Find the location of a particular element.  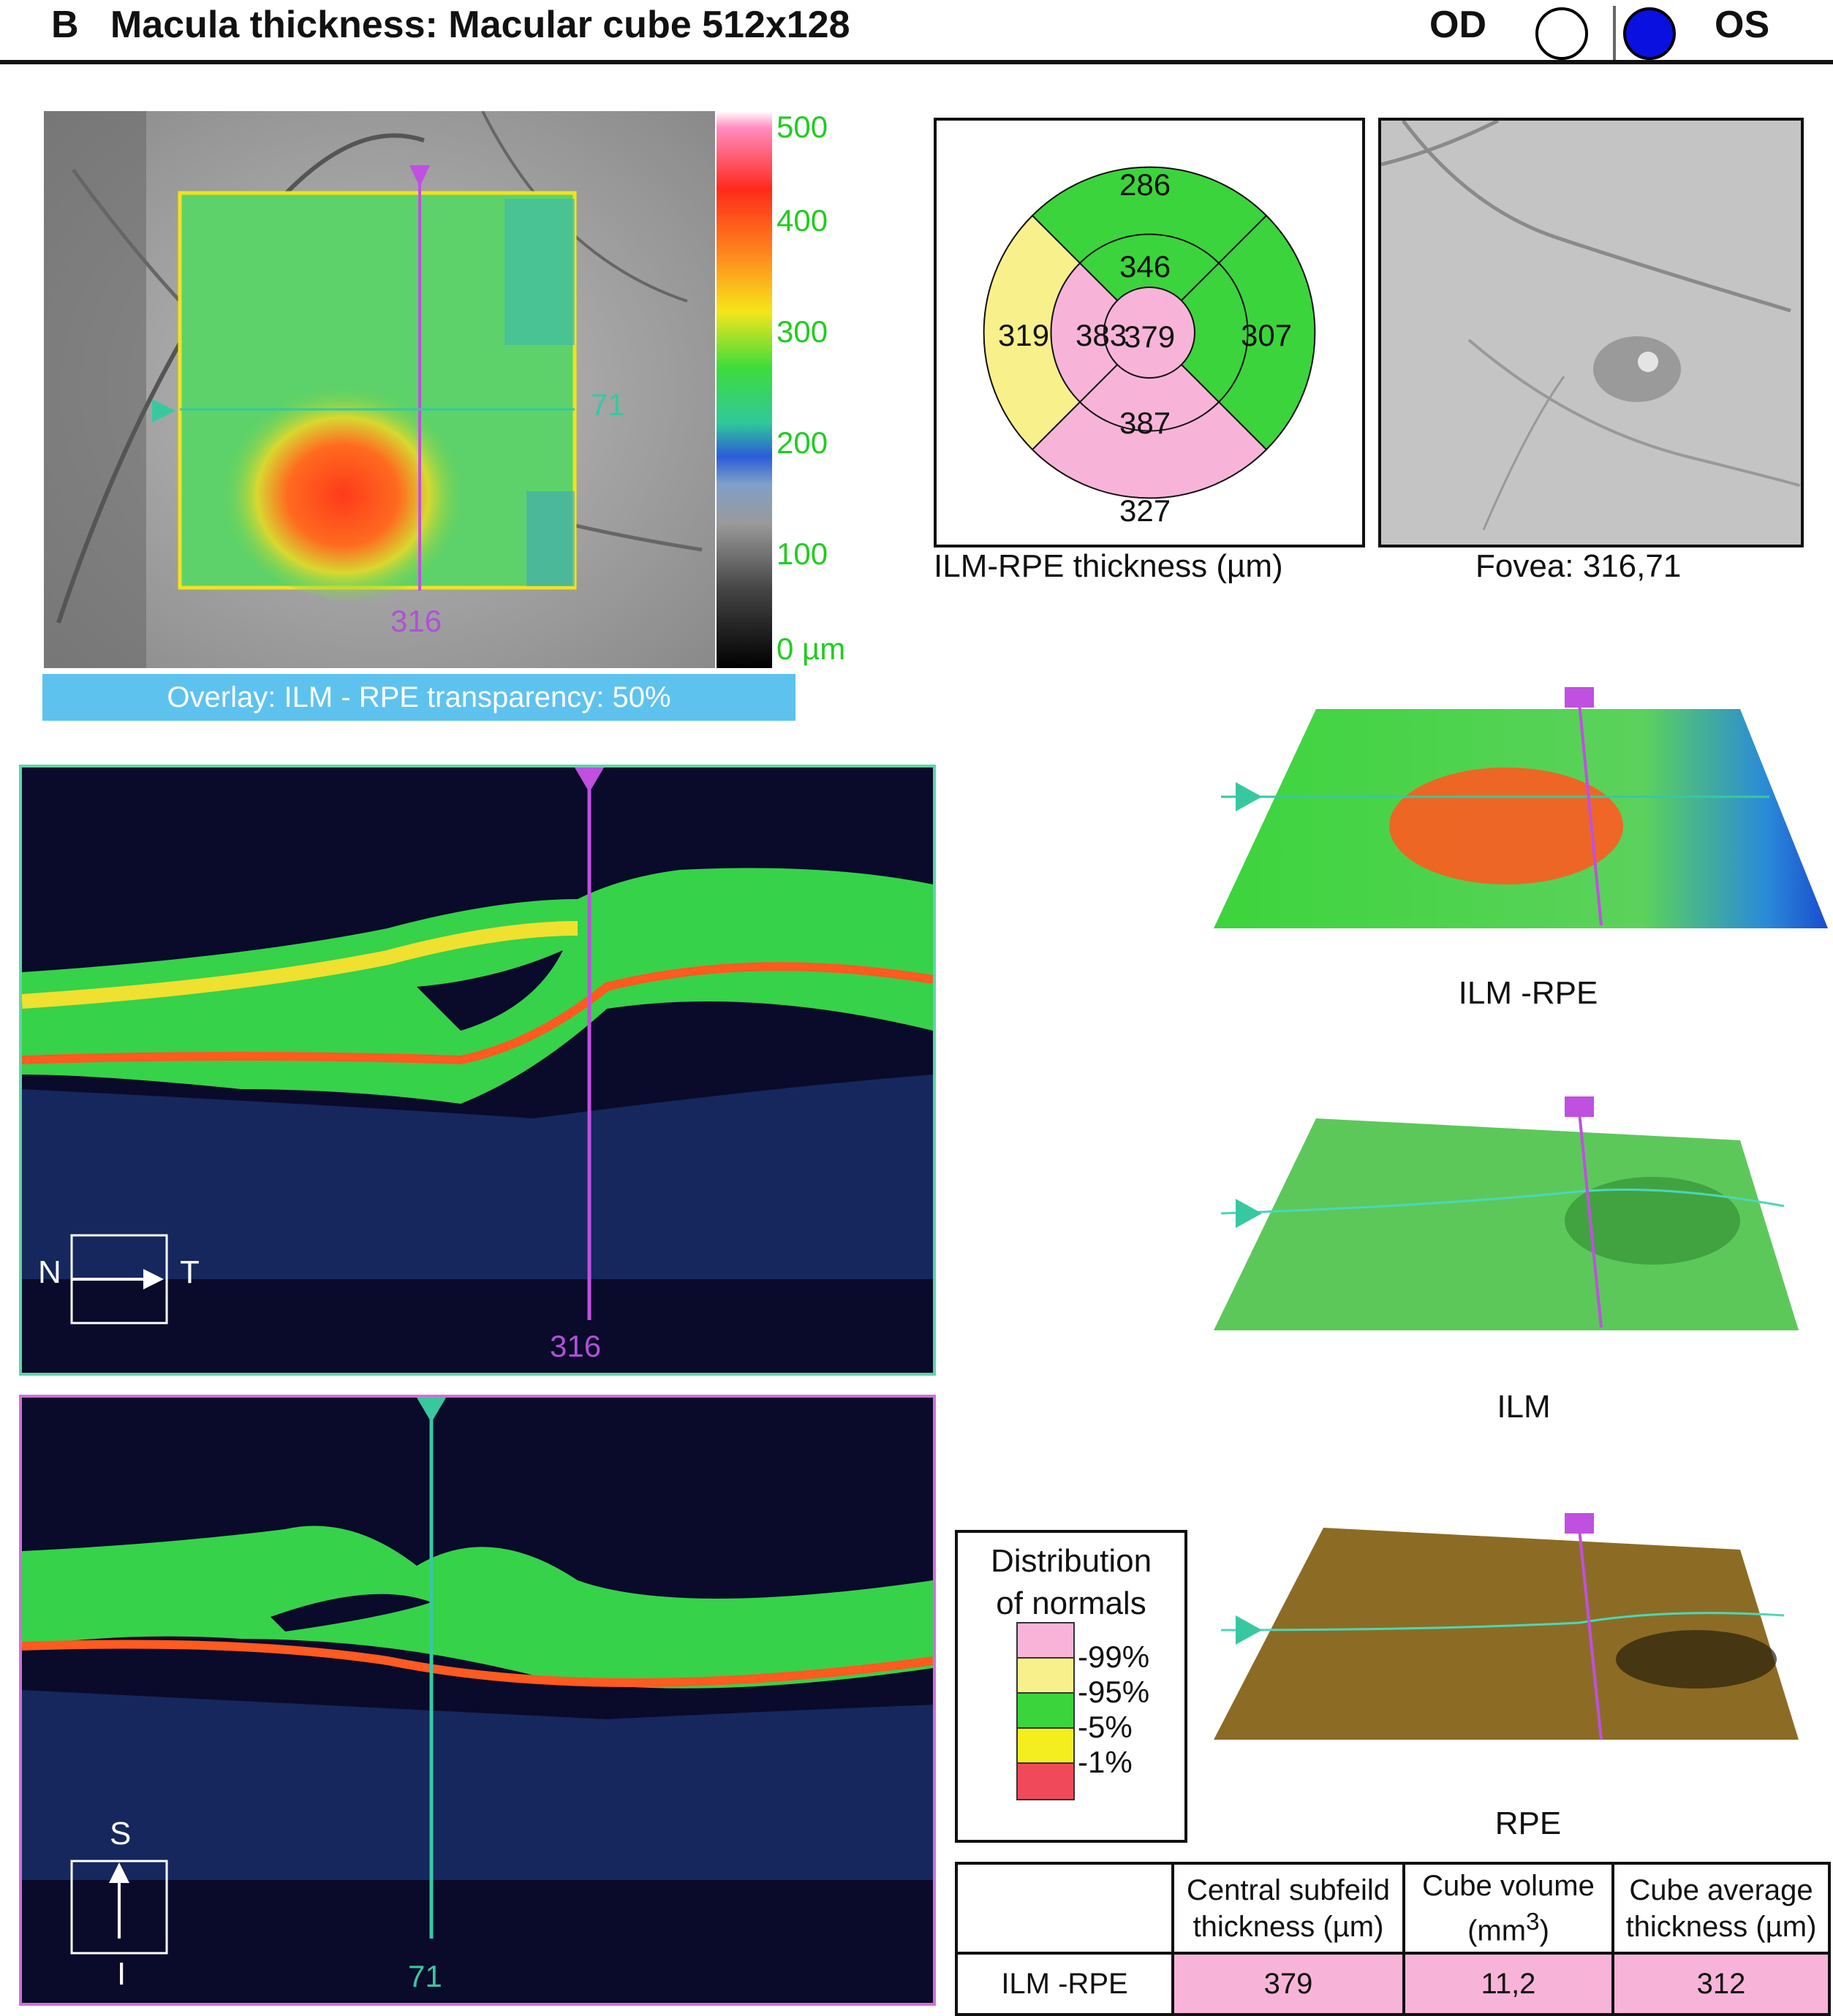

legend-label-1: -1% is located at coordinates (1105, 1762).